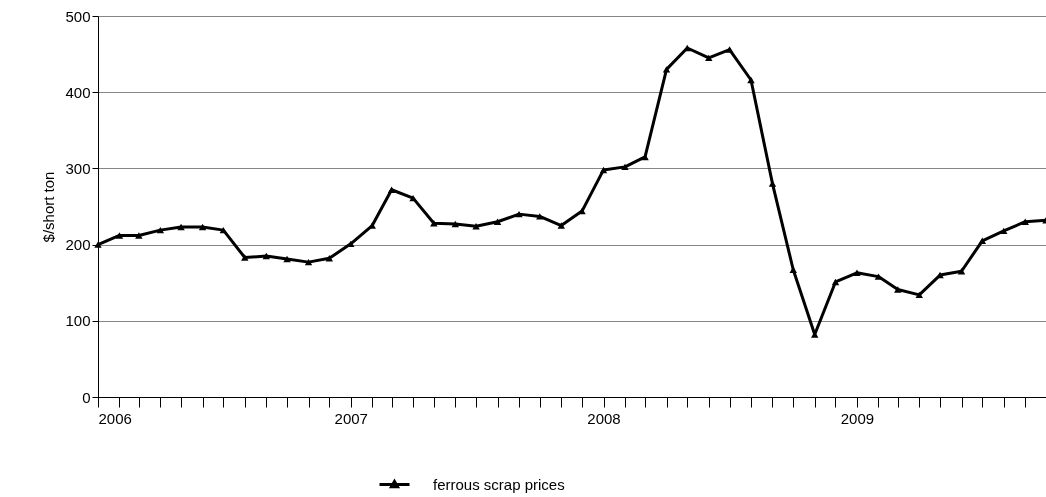 The image size is (1046, 497). What do you see at coordinates (78, 168) in the screenshot?
I see `y-tick-label: 300` at bounding box center [78, 168].